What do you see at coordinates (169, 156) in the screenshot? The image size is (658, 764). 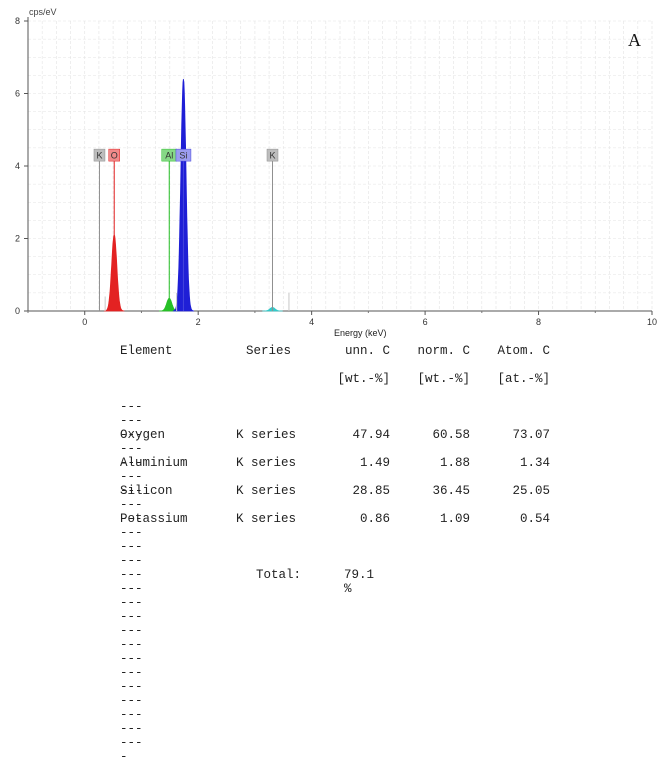 I see `marker-label: Al` at bounding box center [169, 156].